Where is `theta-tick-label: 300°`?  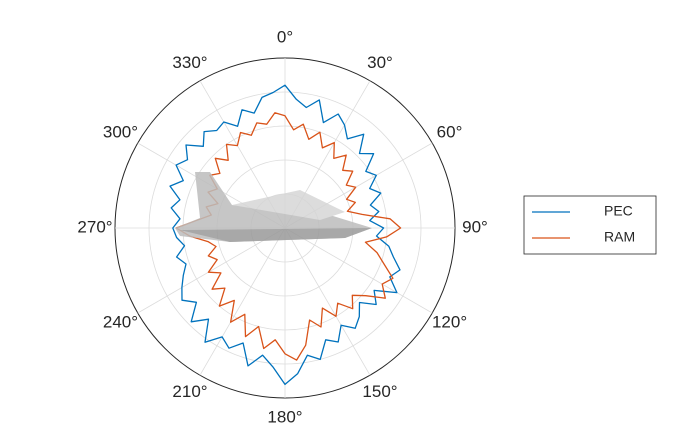
theta-tick-label: 300° is located at coordinates (120, 131).